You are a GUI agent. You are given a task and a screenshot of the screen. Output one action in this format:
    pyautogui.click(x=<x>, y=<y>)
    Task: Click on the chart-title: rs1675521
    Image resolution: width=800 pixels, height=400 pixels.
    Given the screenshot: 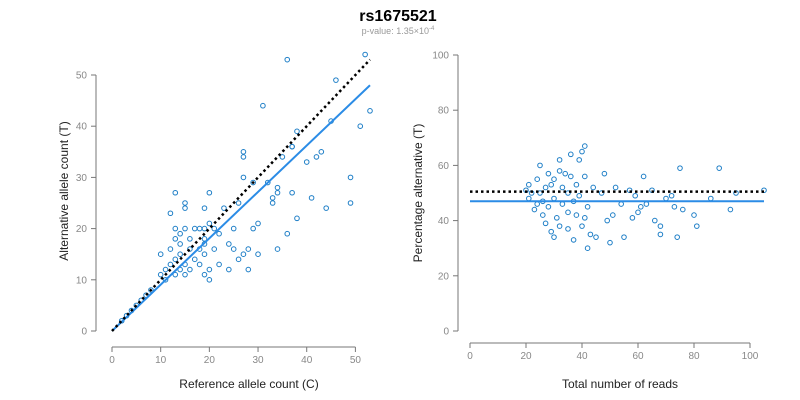 What is the action you would take?
    pyautogui.click(x=398, y=16)
    